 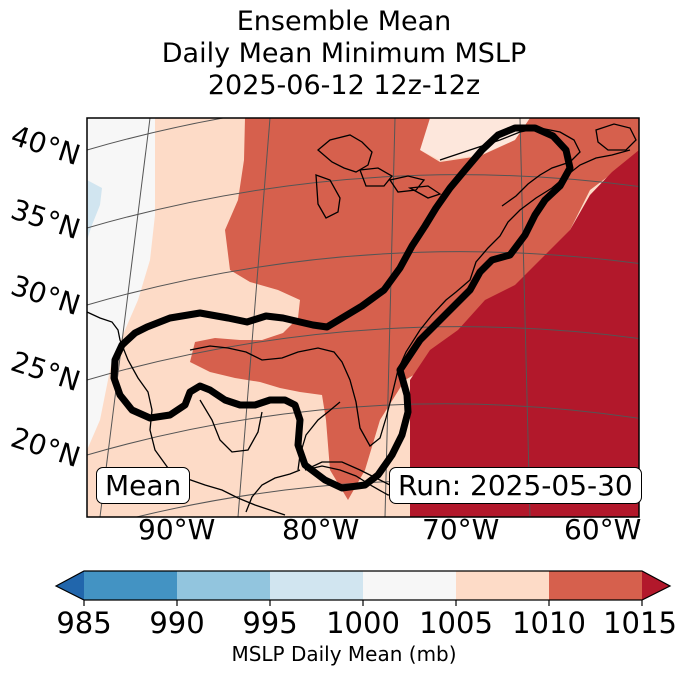 What do you see at coordinates (640, 623) in the screenshot?
I see `colorbar-tick-1015: 1015` at bounding box center [640, 623].